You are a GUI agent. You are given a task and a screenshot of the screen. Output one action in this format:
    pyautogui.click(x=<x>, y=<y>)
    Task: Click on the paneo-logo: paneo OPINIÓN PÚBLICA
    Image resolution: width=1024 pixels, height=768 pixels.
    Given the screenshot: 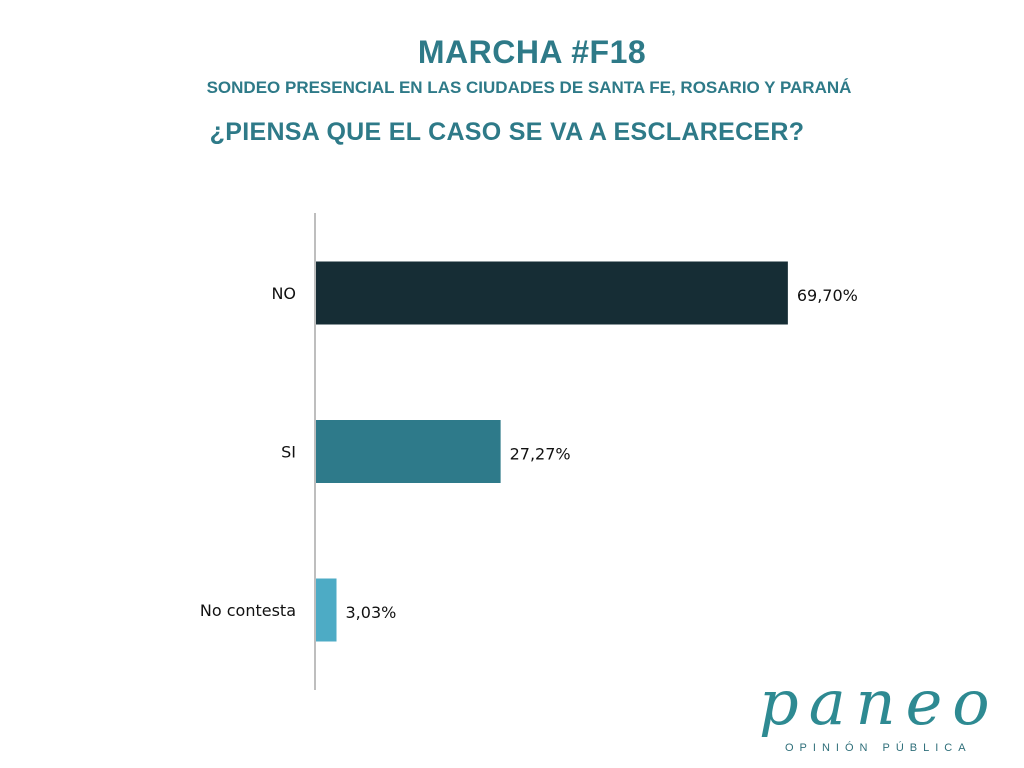 What is the action you would take?
    pyautogui.click(x=885, y=713)
    